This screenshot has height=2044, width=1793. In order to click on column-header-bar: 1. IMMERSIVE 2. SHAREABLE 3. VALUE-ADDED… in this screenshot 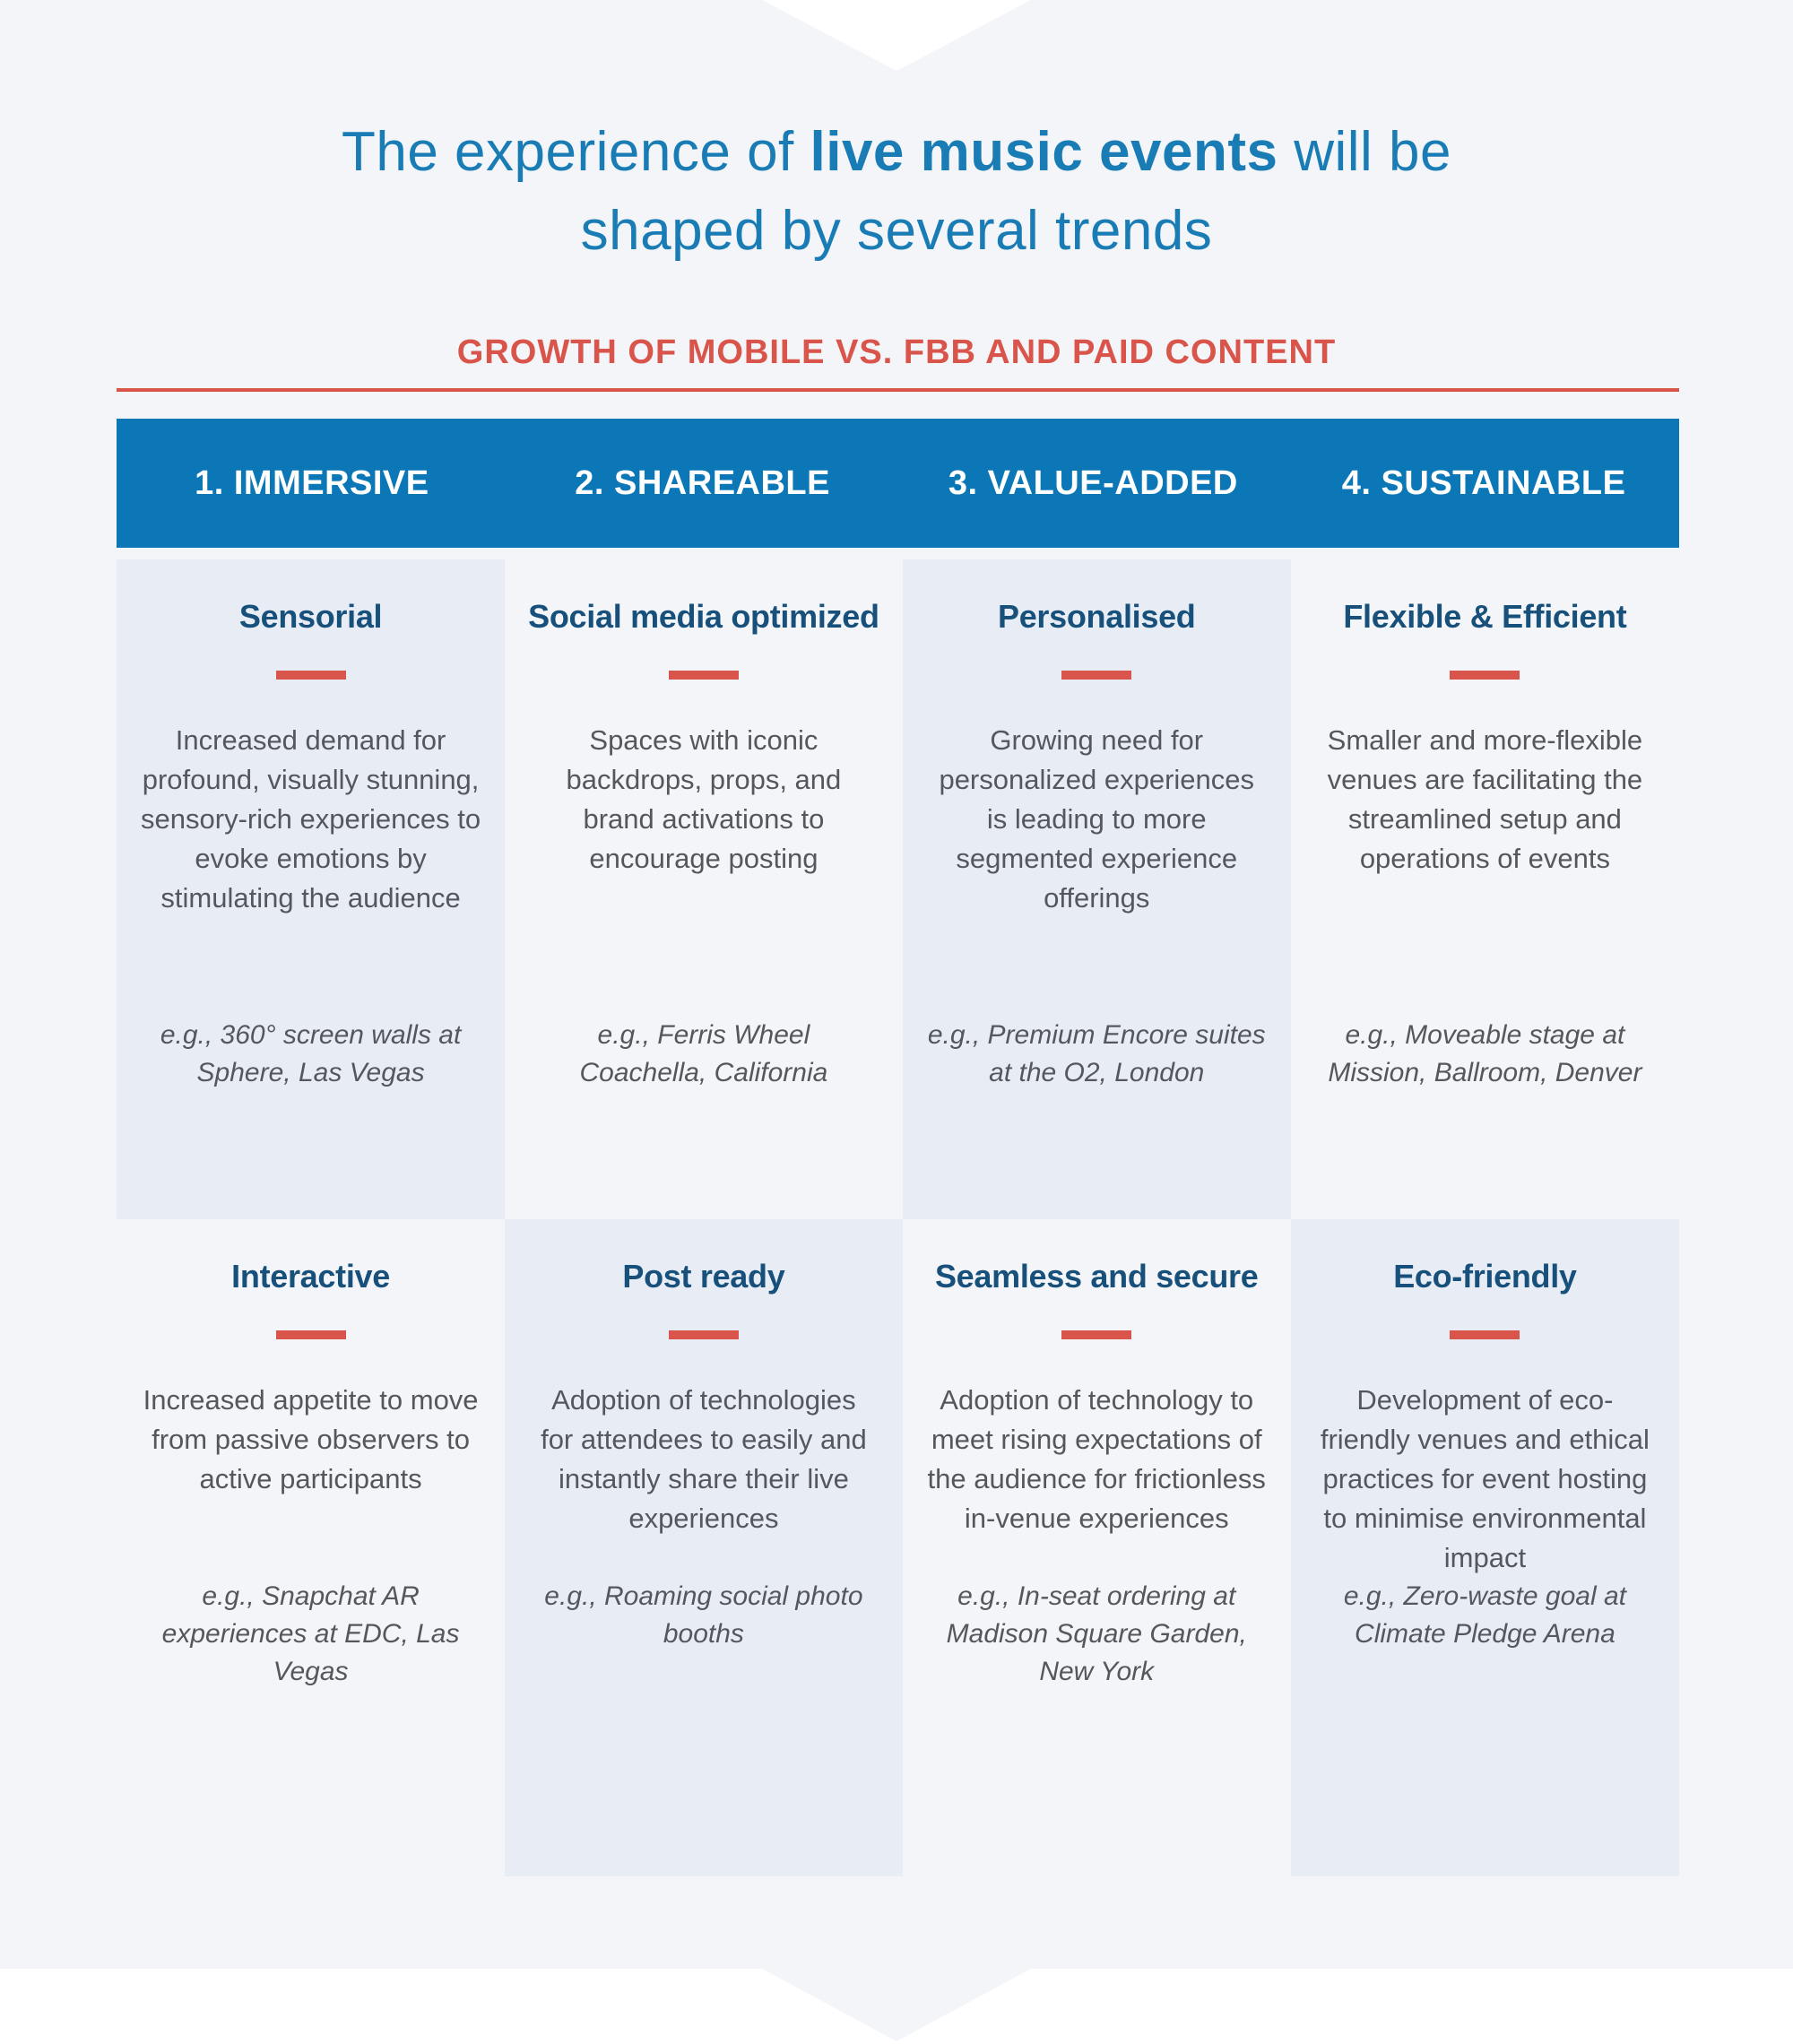, I will do `click(898, 484)`.